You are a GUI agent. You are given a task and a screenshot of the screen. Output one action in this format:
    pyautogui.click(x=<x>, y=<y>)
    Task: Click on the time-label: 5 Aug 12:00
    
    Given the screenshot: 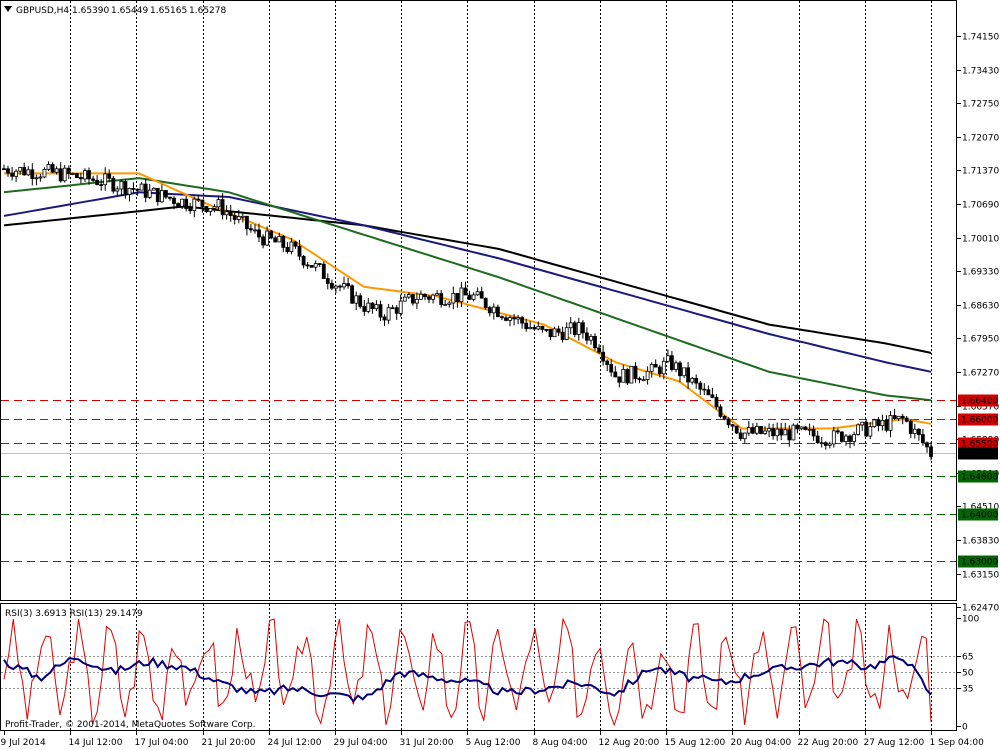 What is the action you would take?
    pyautogui.click(x=493, y=743)
    